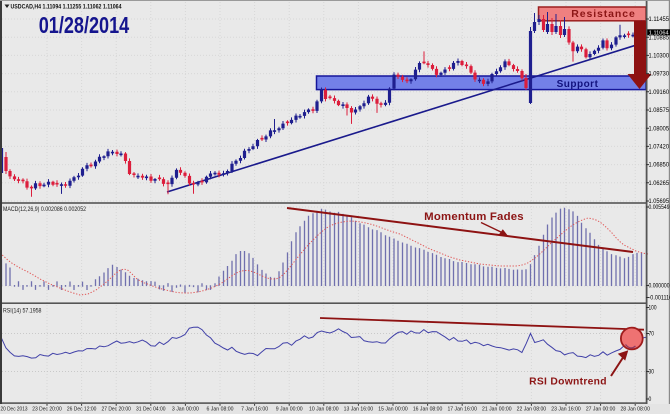 Image resolution: width=670 pixels, height=414 pixels. Describe the element at coordinates (47, 410) in the screenshot. I see `svg-text: 23 Dec 20:00` at that location.